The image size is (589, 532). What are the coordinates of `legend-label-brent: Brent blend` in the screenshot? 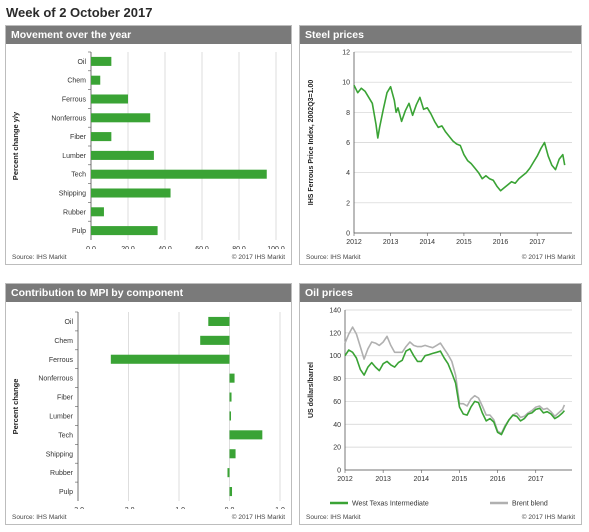 It's located at (530, 504).